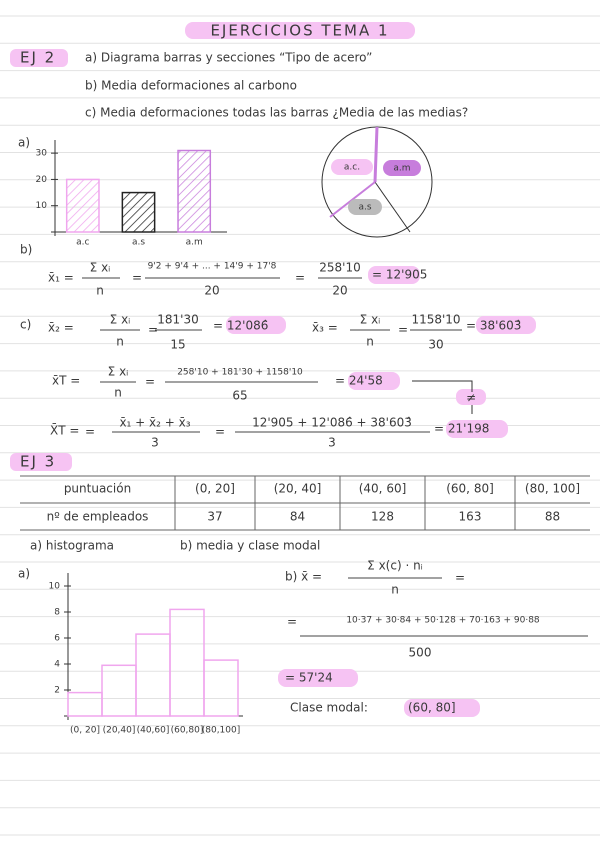  Describe the element at coordinates (461, 429) in the screenshot. I see `result: = 21'198` at that location.